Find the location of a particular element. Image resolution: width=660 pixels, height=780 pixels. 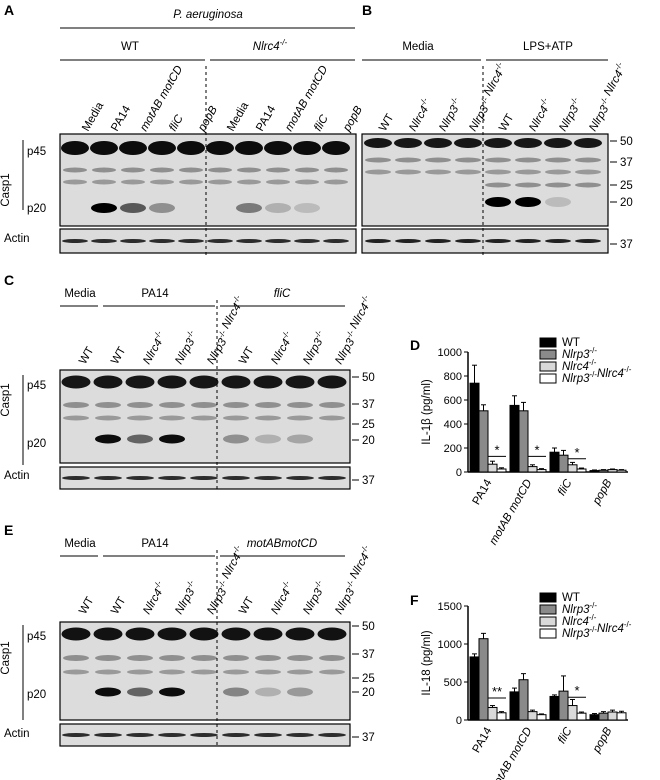

y-tick-label: 500 is located at coordinates (453, 683).